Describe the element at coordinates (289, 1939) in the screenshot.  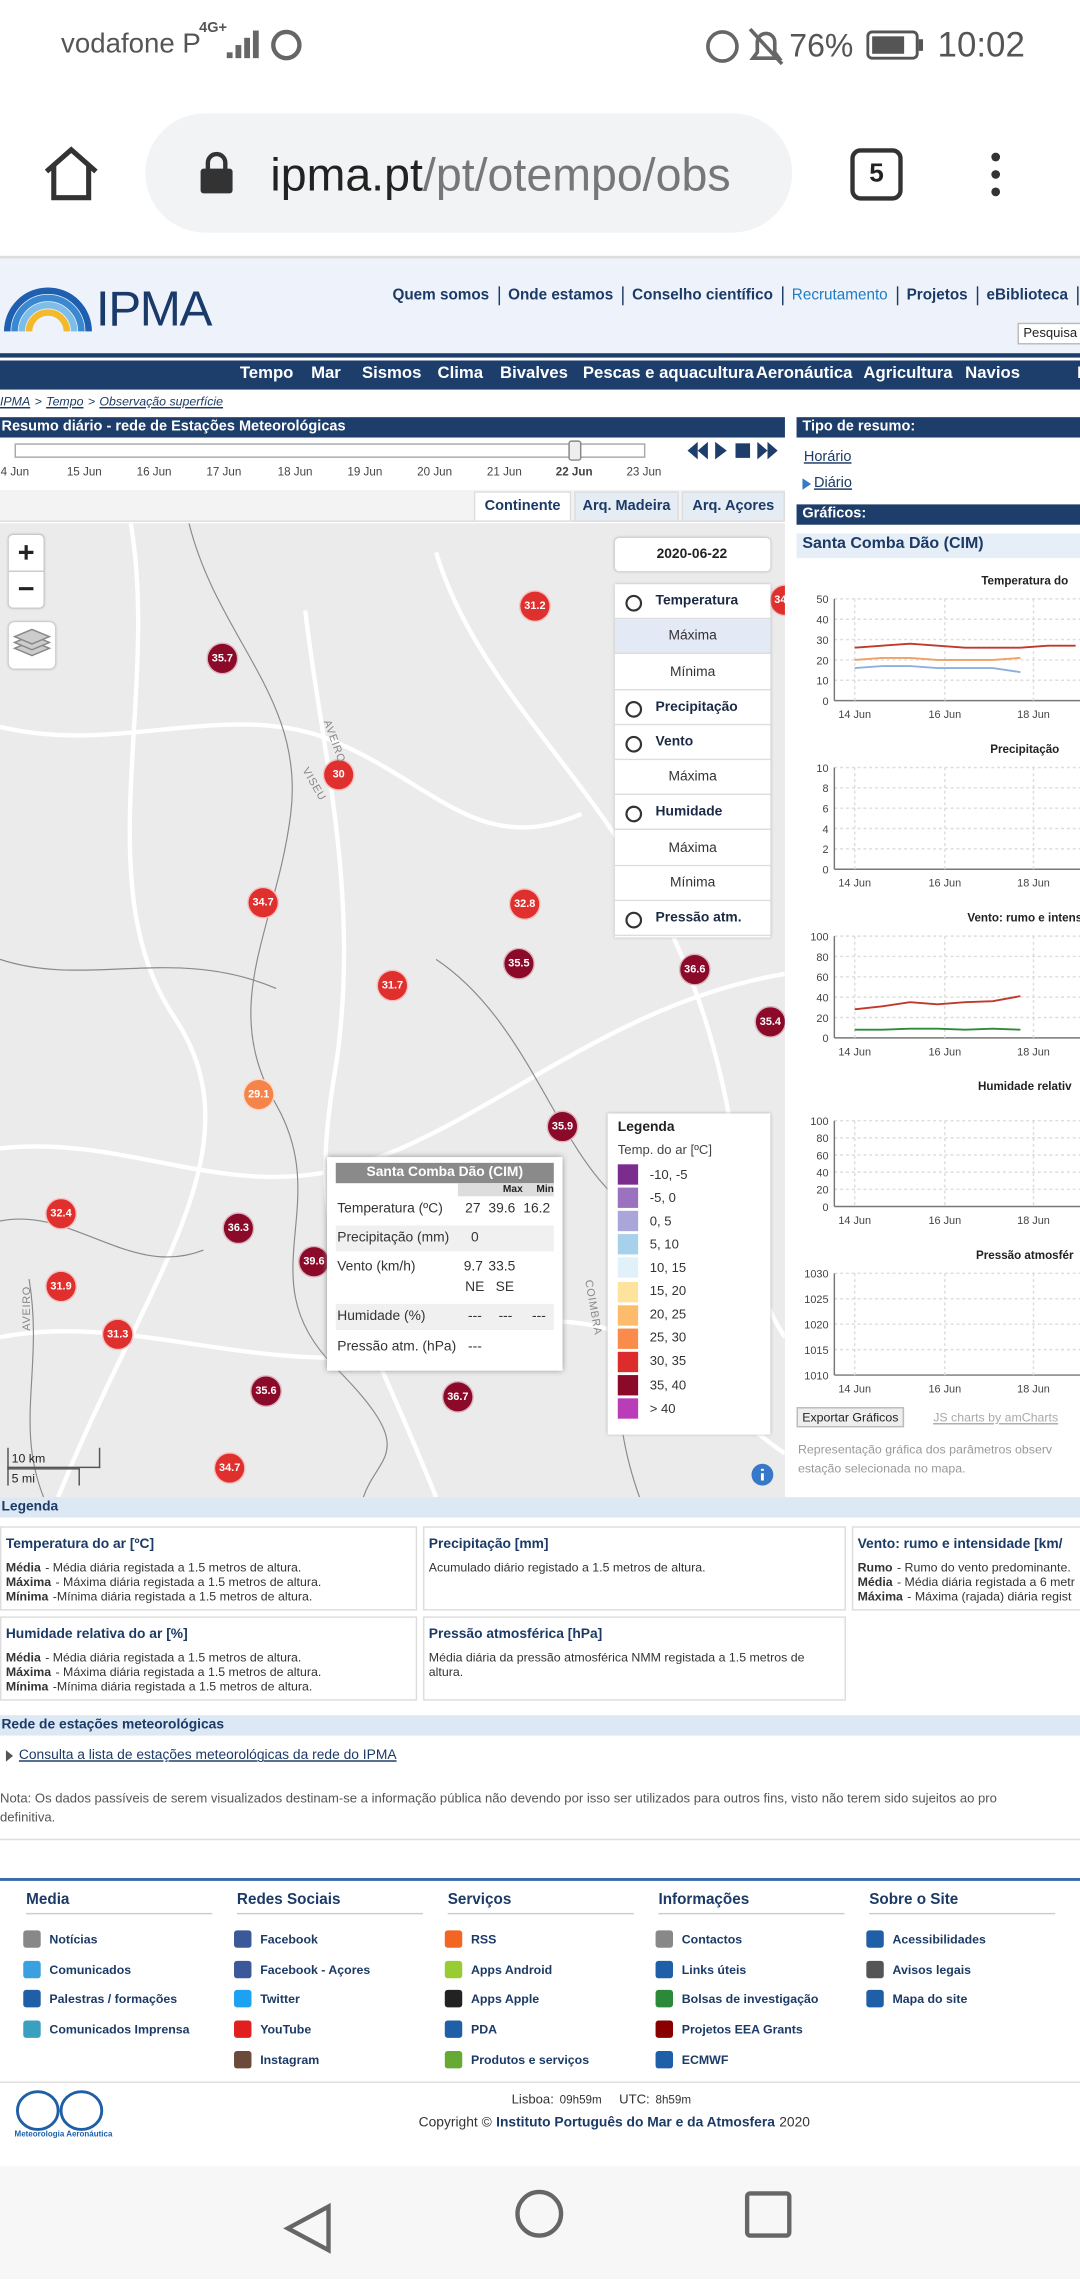
I see `footer-link: Facebook` at that location.